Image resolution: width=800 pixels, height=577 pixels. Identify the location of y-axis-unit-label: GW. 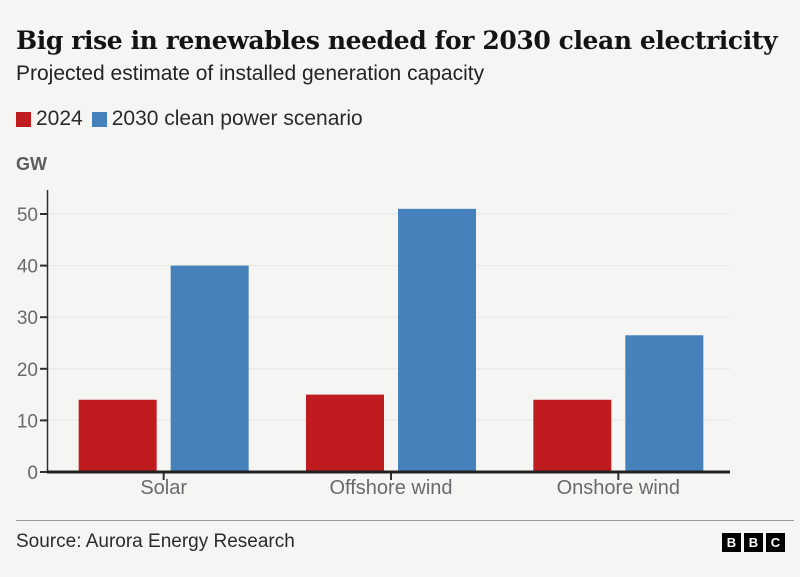
(31, 164).